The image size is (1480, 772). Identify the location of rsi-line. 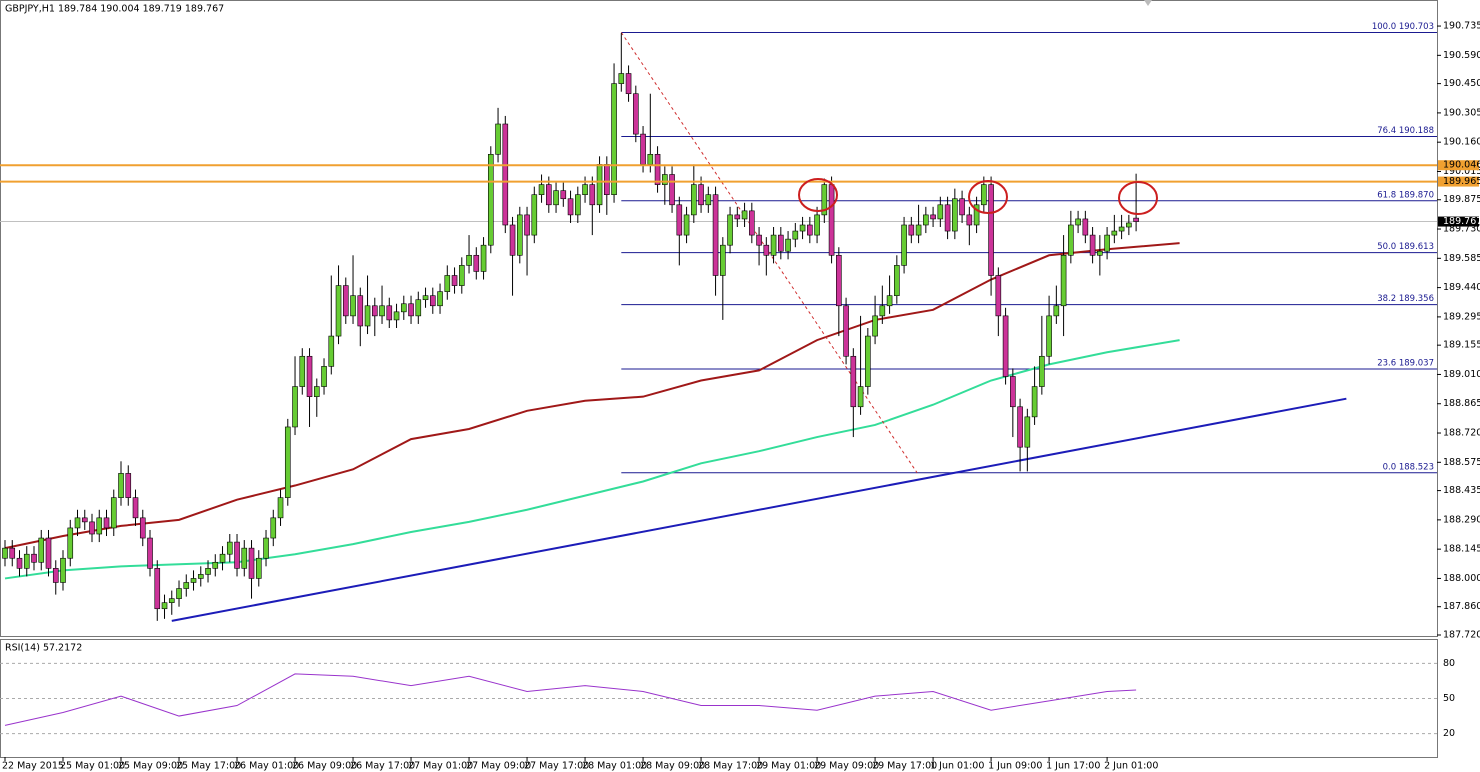
(570, 699).